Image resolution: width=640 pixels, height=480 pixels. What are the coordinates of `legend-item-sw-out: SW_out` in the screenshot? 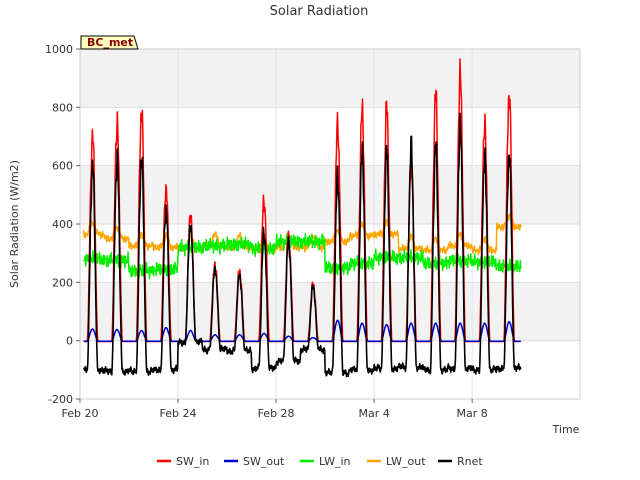 It's located at (254, 461).